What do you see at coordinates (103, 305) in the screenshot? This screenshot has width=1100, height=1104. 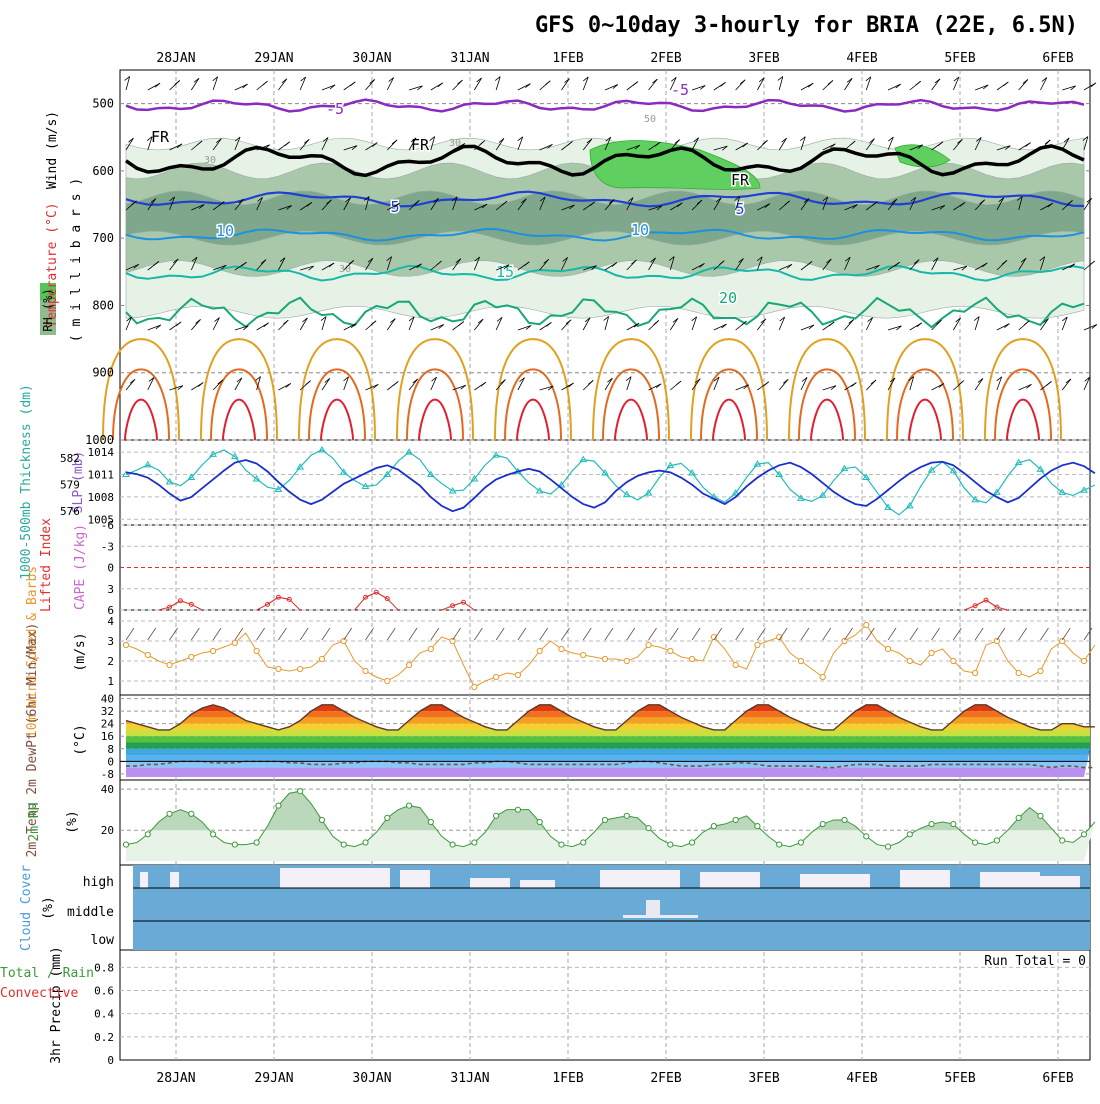 I see `pressure-tick-label: 800` at bounding box center [103, 305].